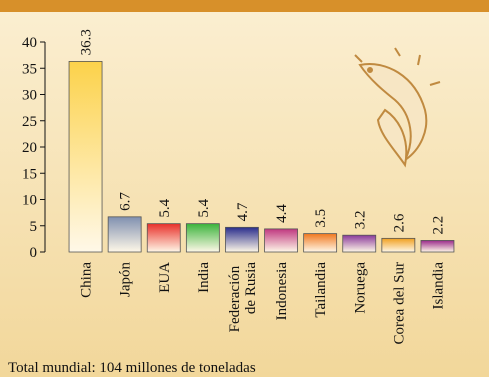 This screenshot has height=377, width=489. I want to click on value-label: 3.5, so click(321, 218).